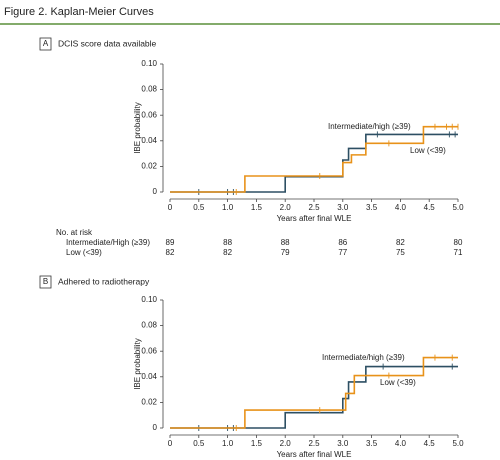 The height and width of the screenshot is (460, 500). Describe the element at coordinates (285, 252) in the screenshot. I see `risk-count: 79` at that location.